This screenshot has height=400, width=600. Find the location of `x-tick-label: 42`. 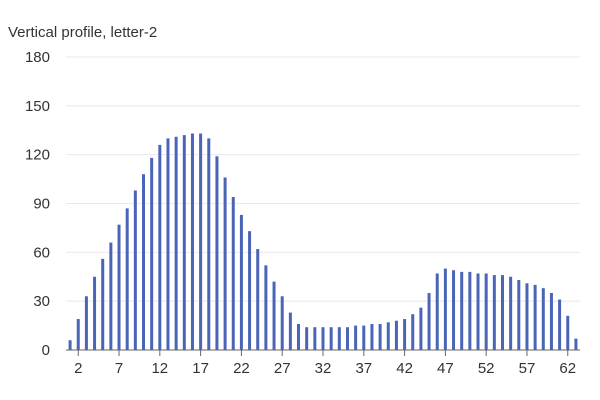

x-tick-label: 42 is located at coordinates (404, 368).